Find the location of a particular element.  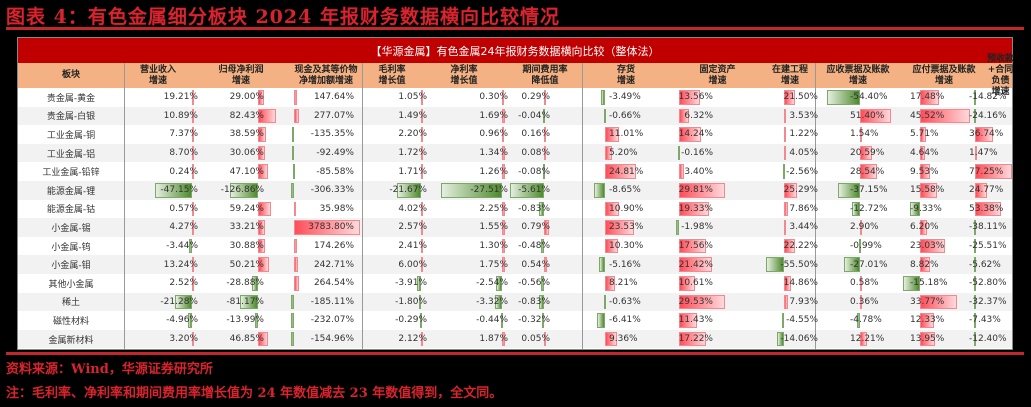

metric-value: 3.53% is located at coordinates (803, 115).